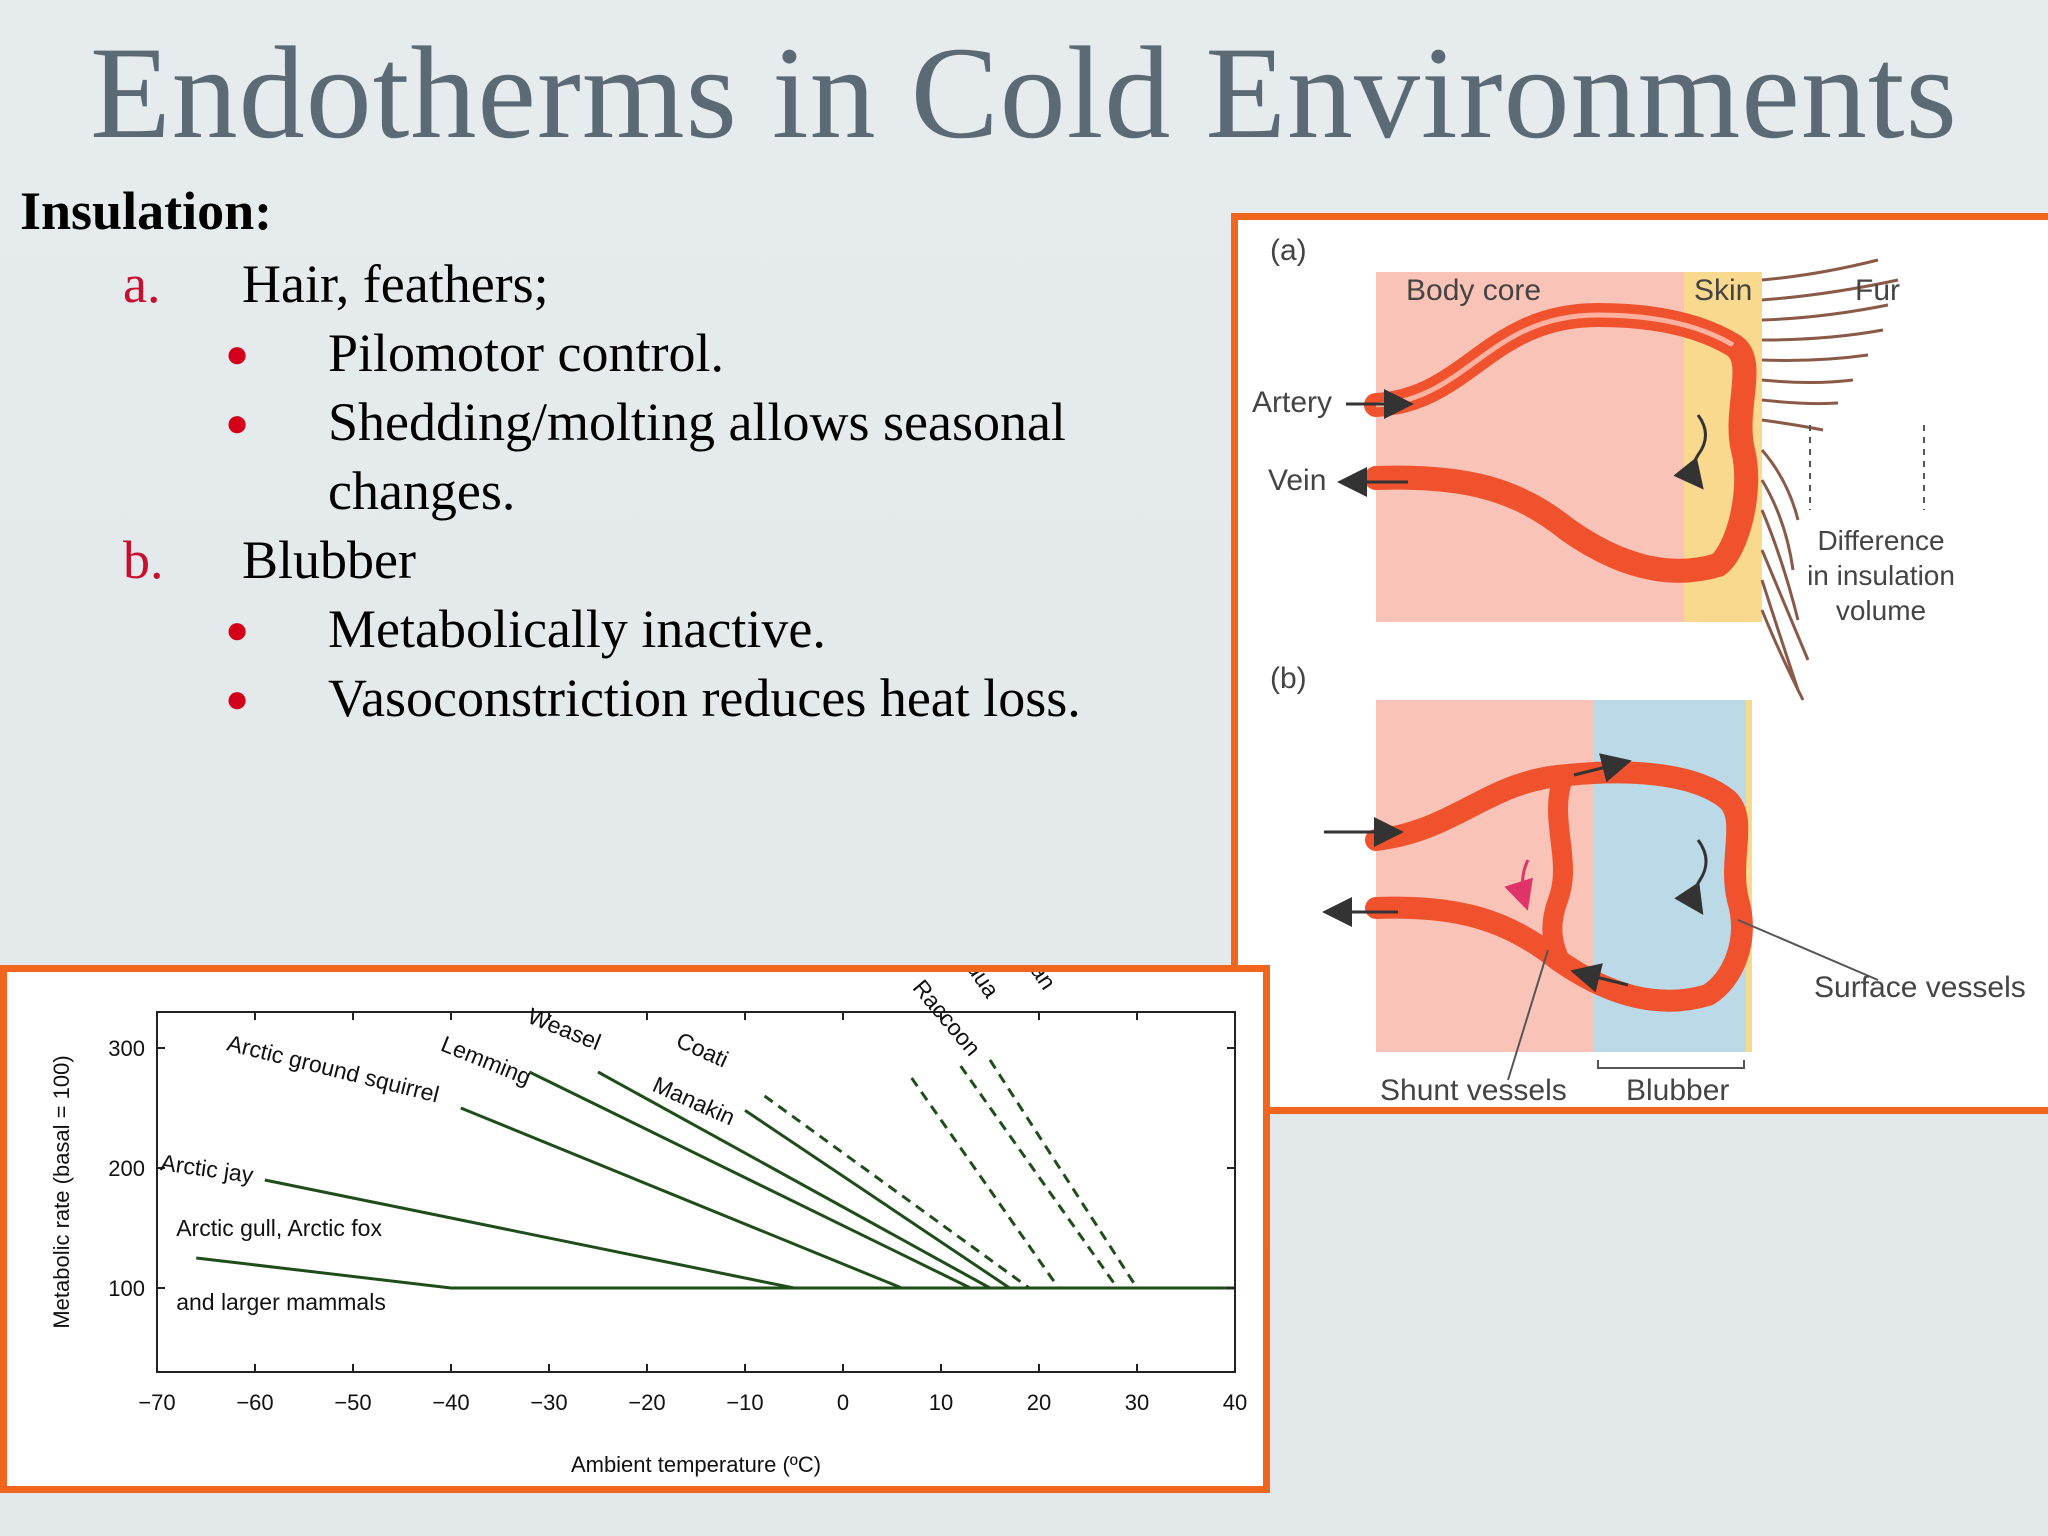 Image resolution: width=2048 pixels, height=1536 pixels. I want to click on series-label: Arctic jay, so click(207, 1168).